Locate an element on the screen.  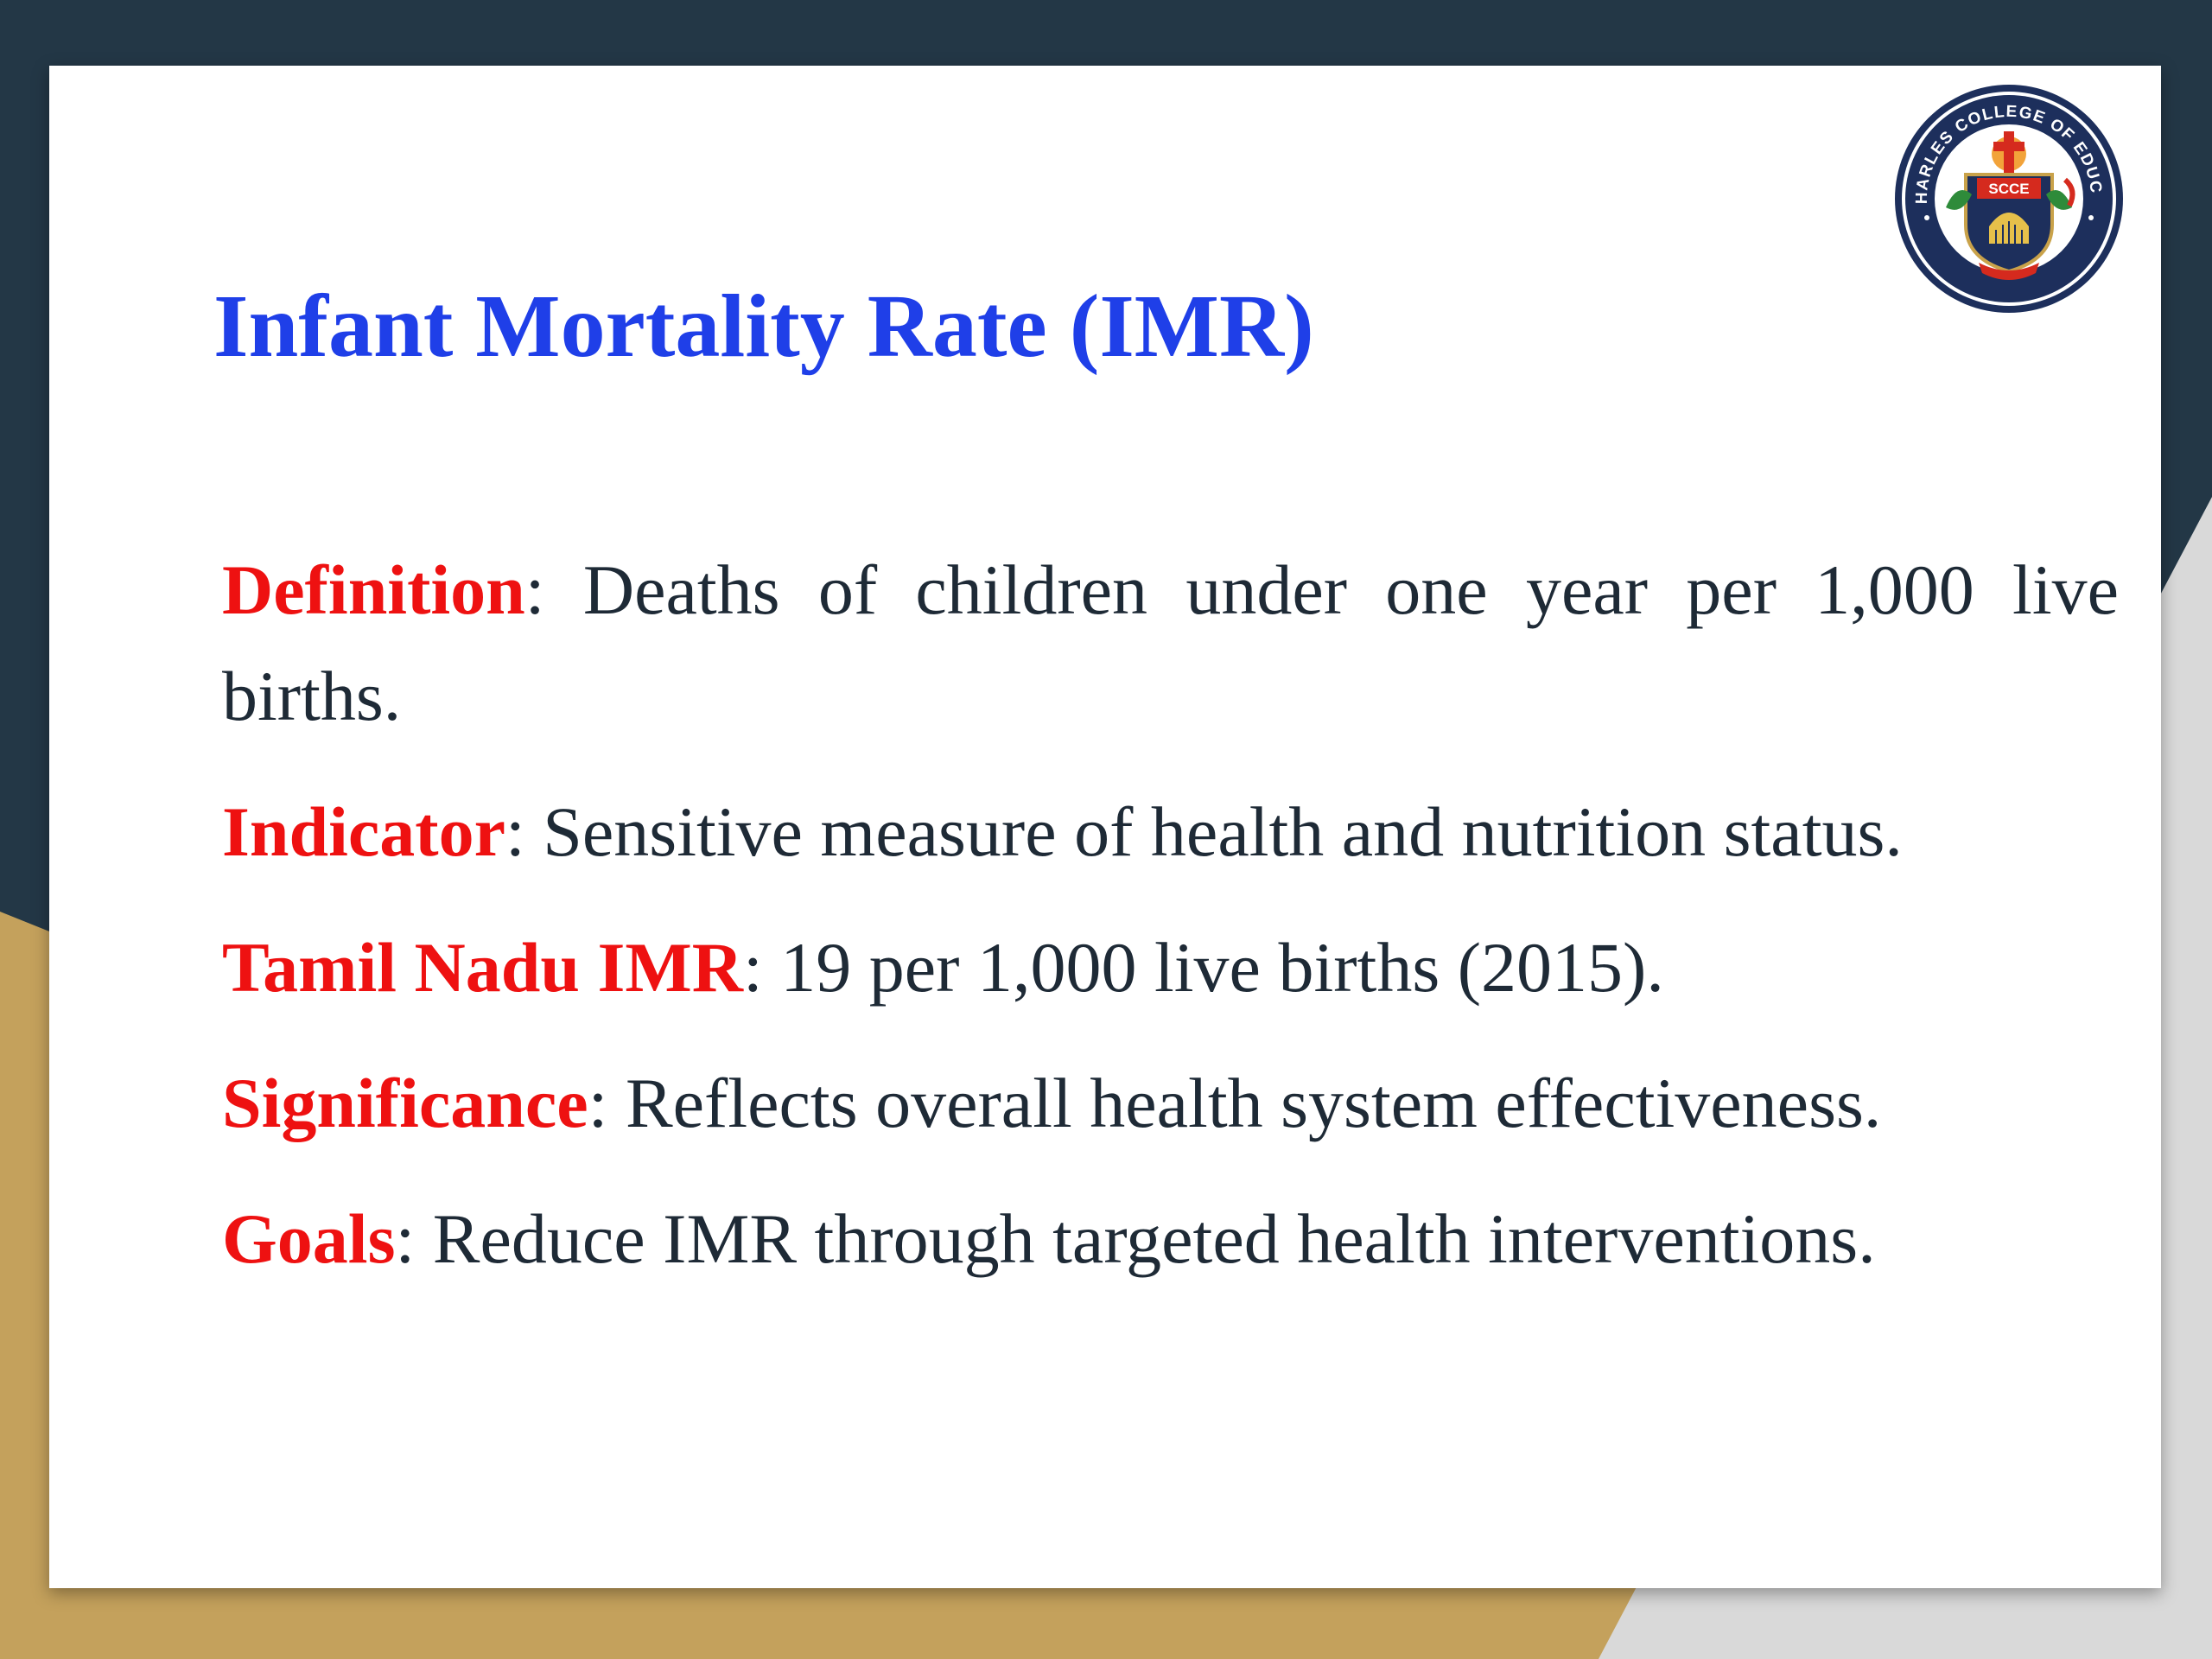
definition-term: Definition is located at coordinates (373, 589).